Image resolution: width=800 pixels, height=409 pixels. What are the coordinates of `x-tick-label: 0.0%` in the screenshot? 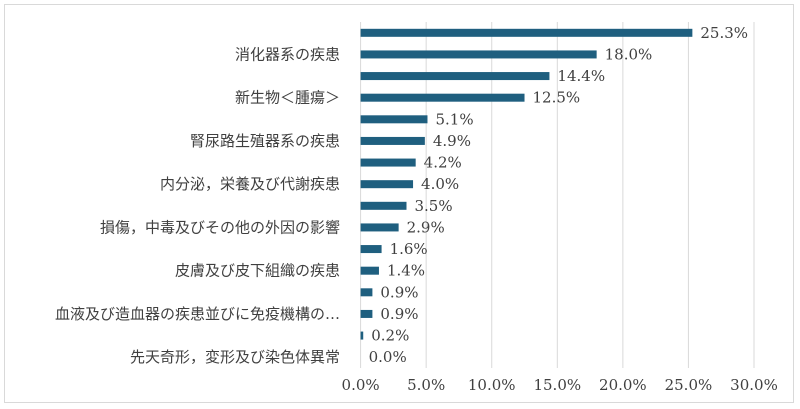 It's located at (361, 385).